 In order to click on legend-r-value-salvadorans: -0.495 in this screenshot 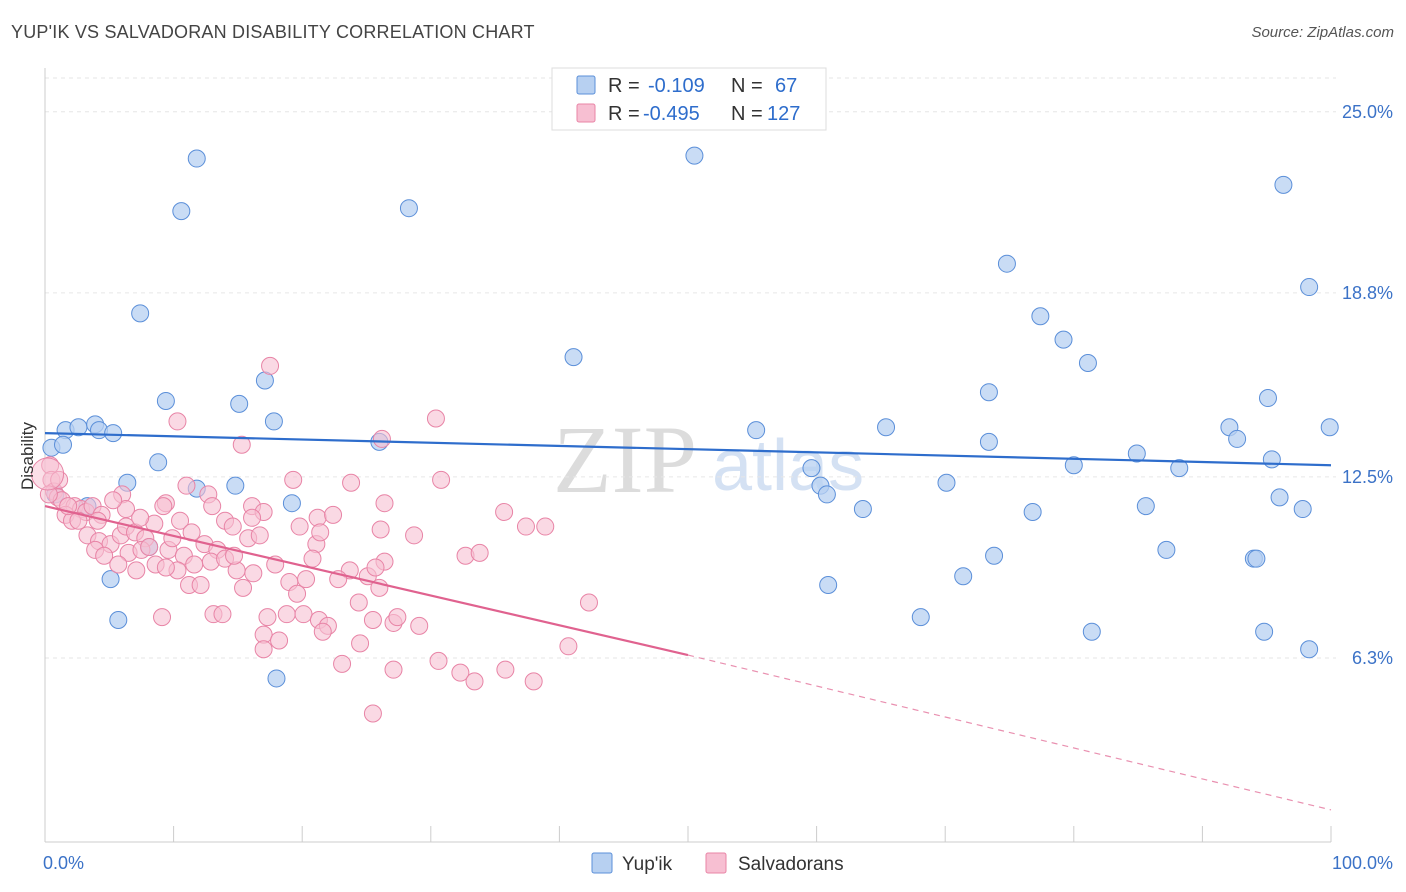, I will do `click(671, 114)`.